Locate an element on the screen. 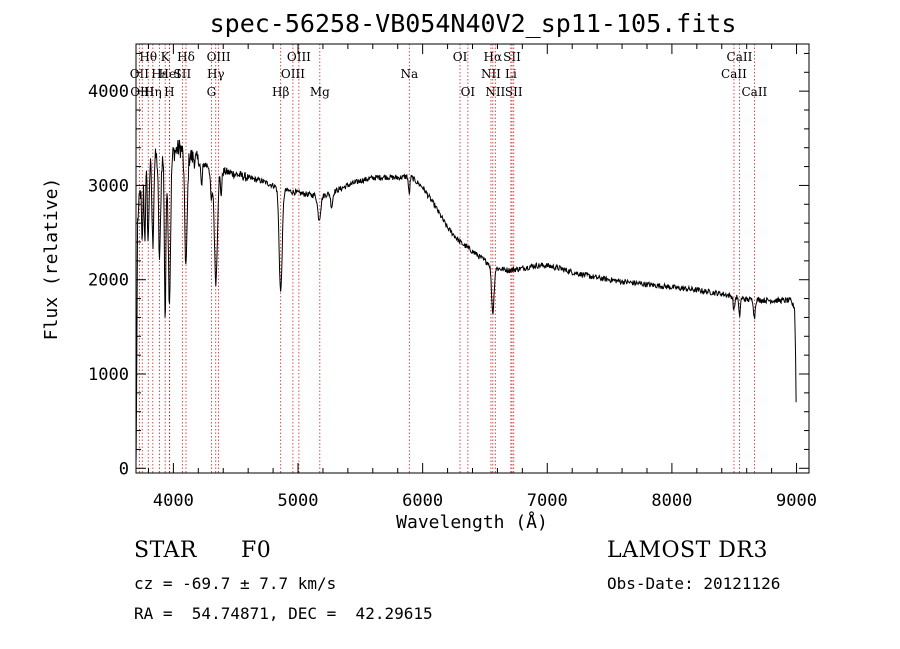 This screenshot has width=900, height=649. observation-date: Obs-Date: 20121126 is located at coordinates (694, 583).